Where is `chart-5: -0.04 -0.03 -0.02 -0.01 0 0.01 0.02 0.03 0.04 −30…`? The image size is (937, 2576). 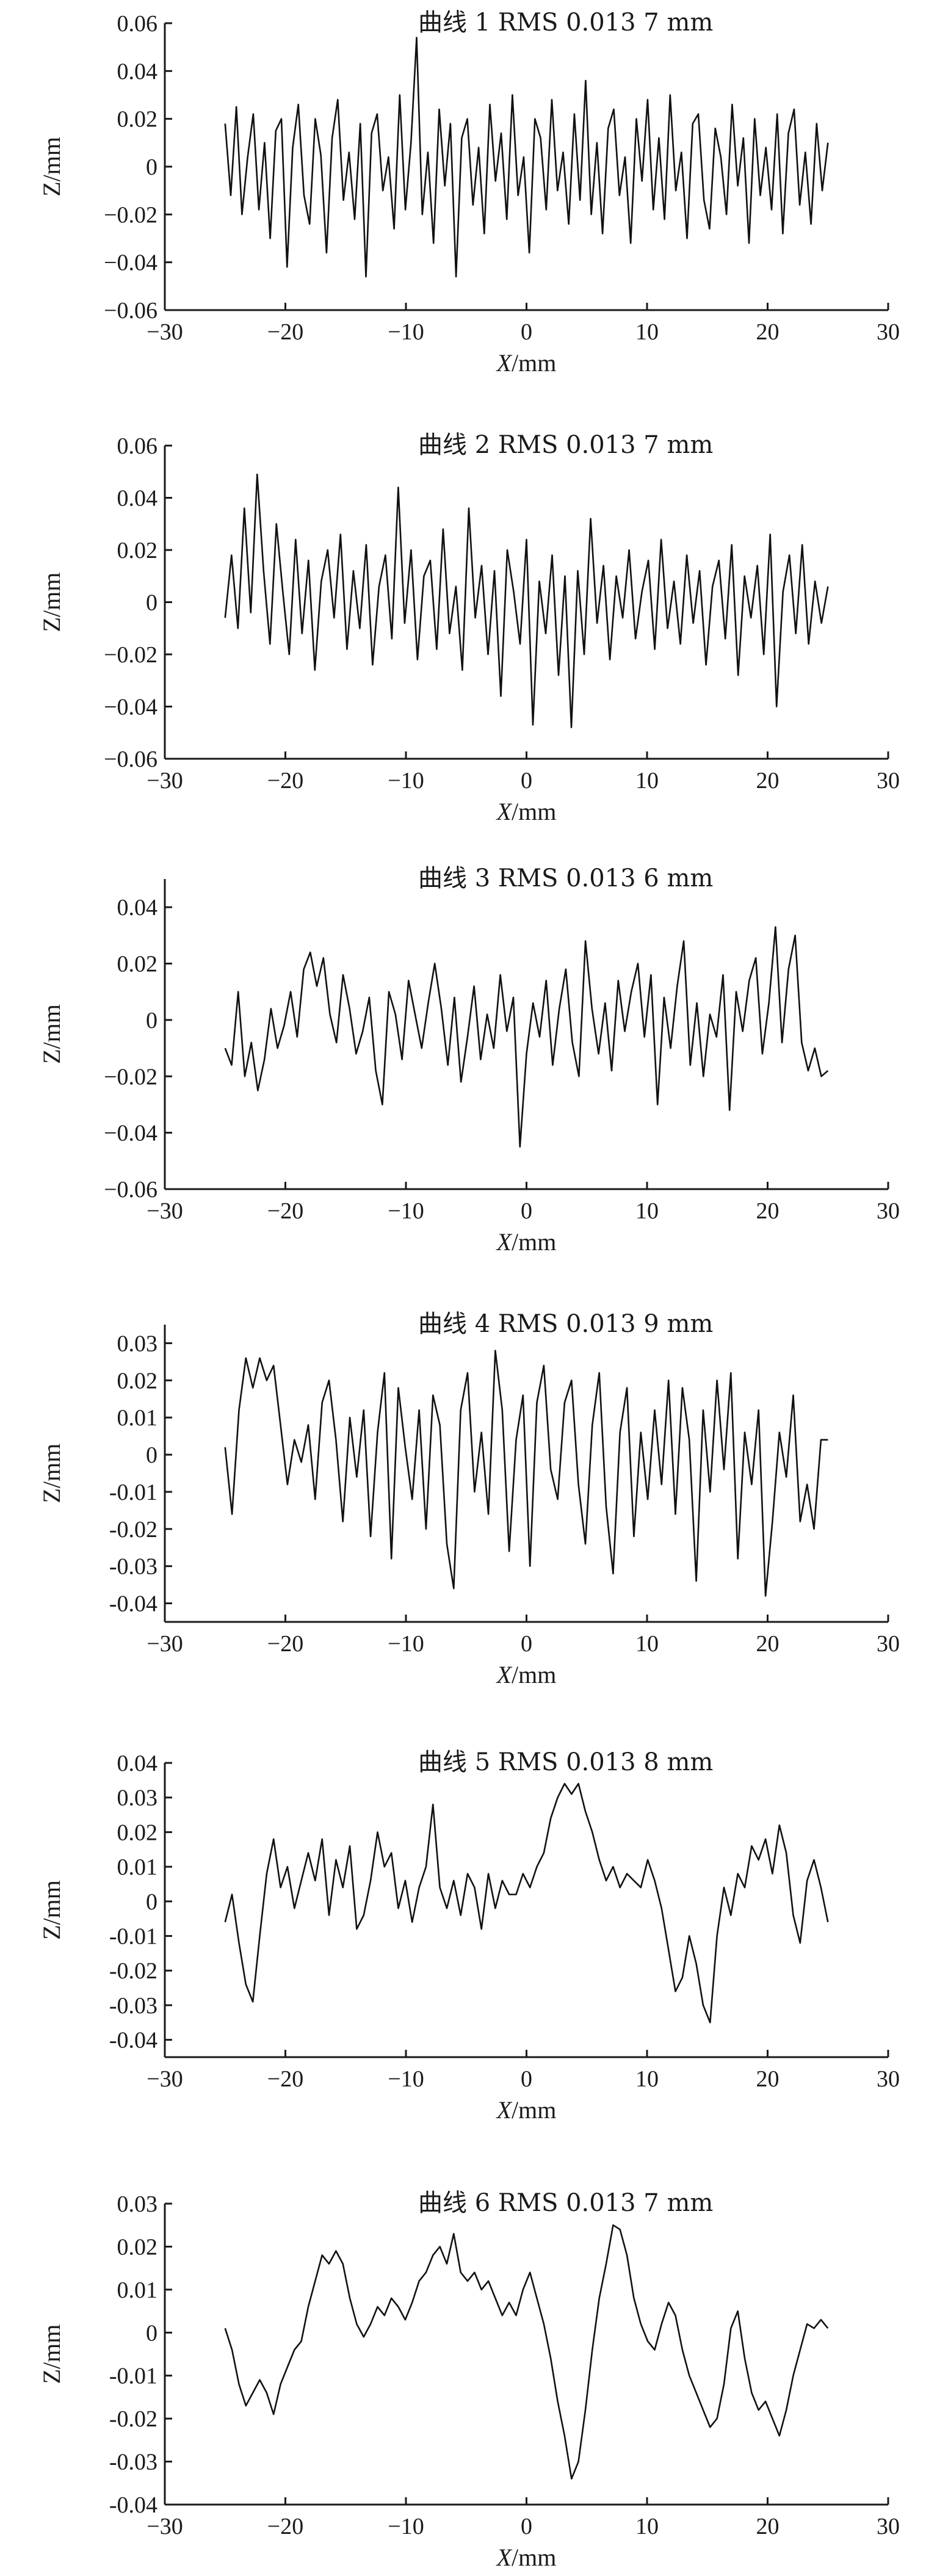
chart-5: -0.04 -0.03 -0.02 -0.01 0 0.01 0.02 0.03 0.04 −30… is located at coordinates (469, 1936).